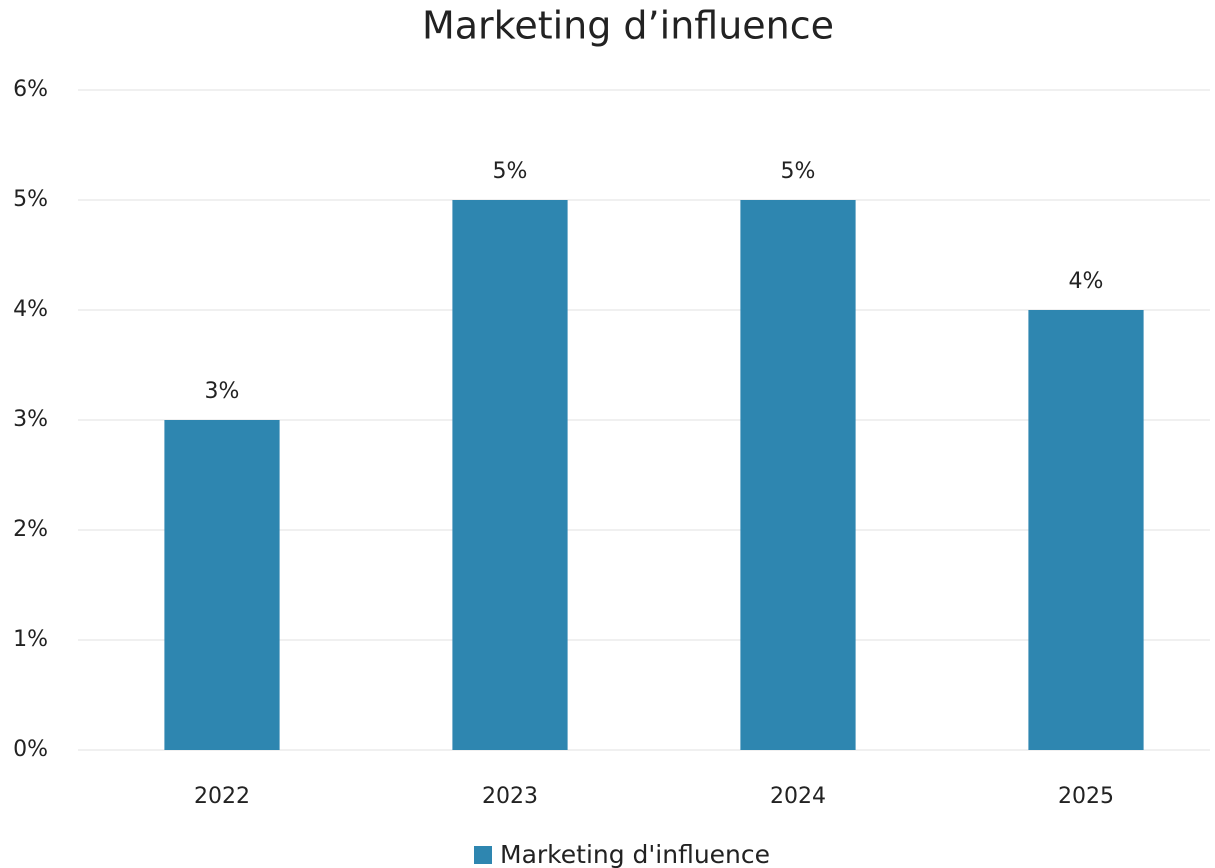  I want to click on chart-title: Marketing d’influence, so click(628, 26).